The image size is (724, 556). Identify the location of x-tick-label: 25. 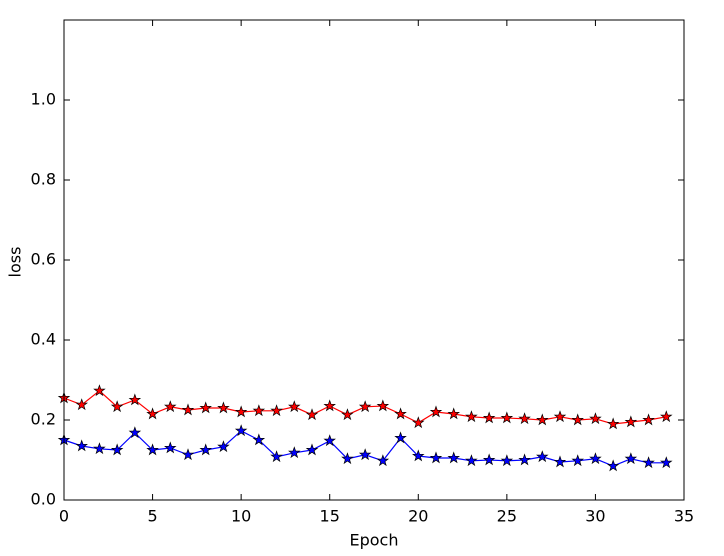
(507, 516).